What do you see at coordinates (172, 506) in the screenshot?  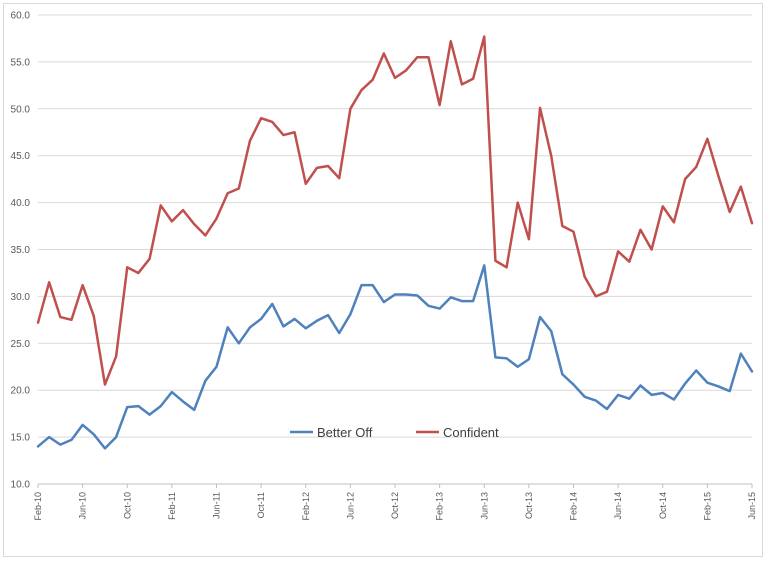 I see `x-tick-label: Feb-11` at bounding box center [172, 506].